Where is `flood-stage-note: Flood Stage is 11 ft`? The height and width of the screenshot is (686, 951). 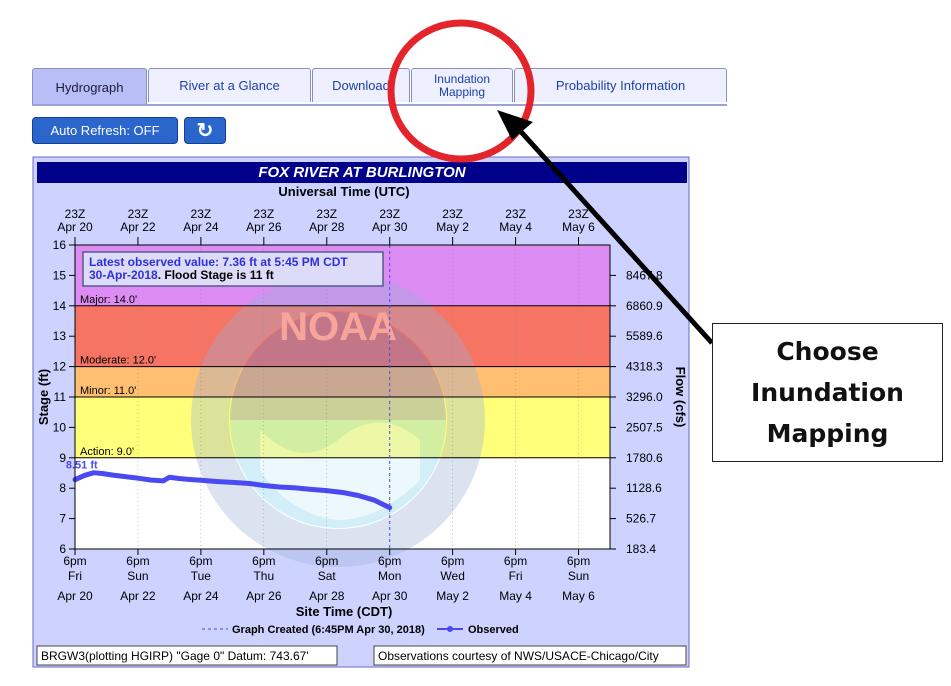
flood-stage-note: Flood Stage is 11 ft is located at coordinates (218, 275).